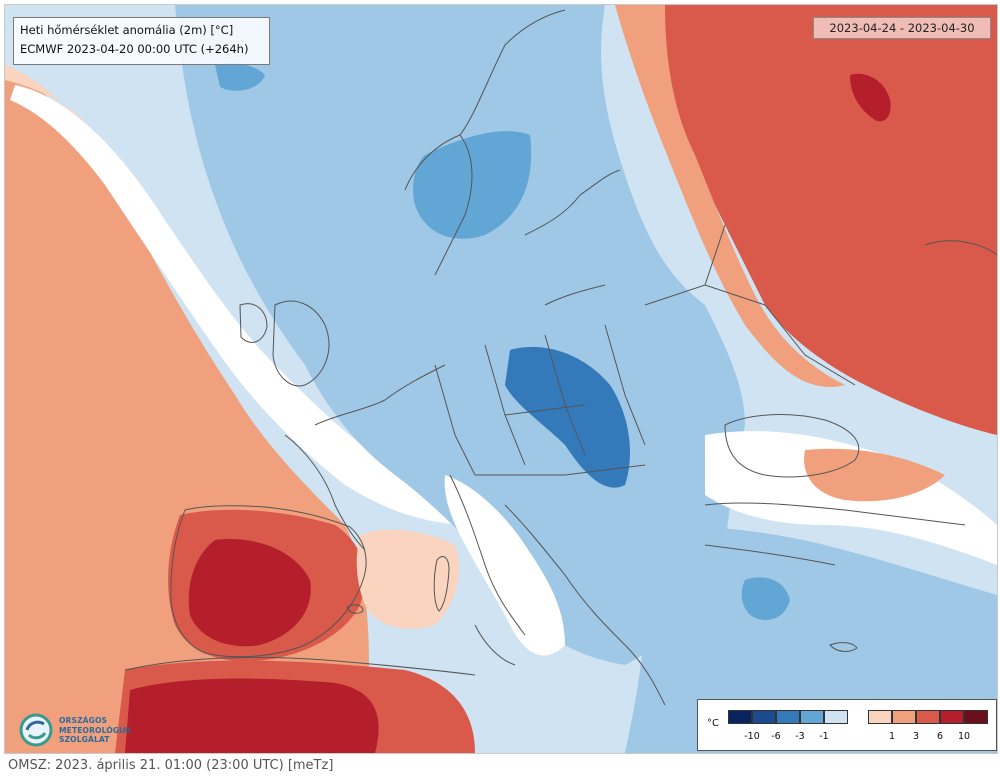 This screenshot has width=1000, height=781. I want to click on legend-tick-warm: 10, so click(964, 736).